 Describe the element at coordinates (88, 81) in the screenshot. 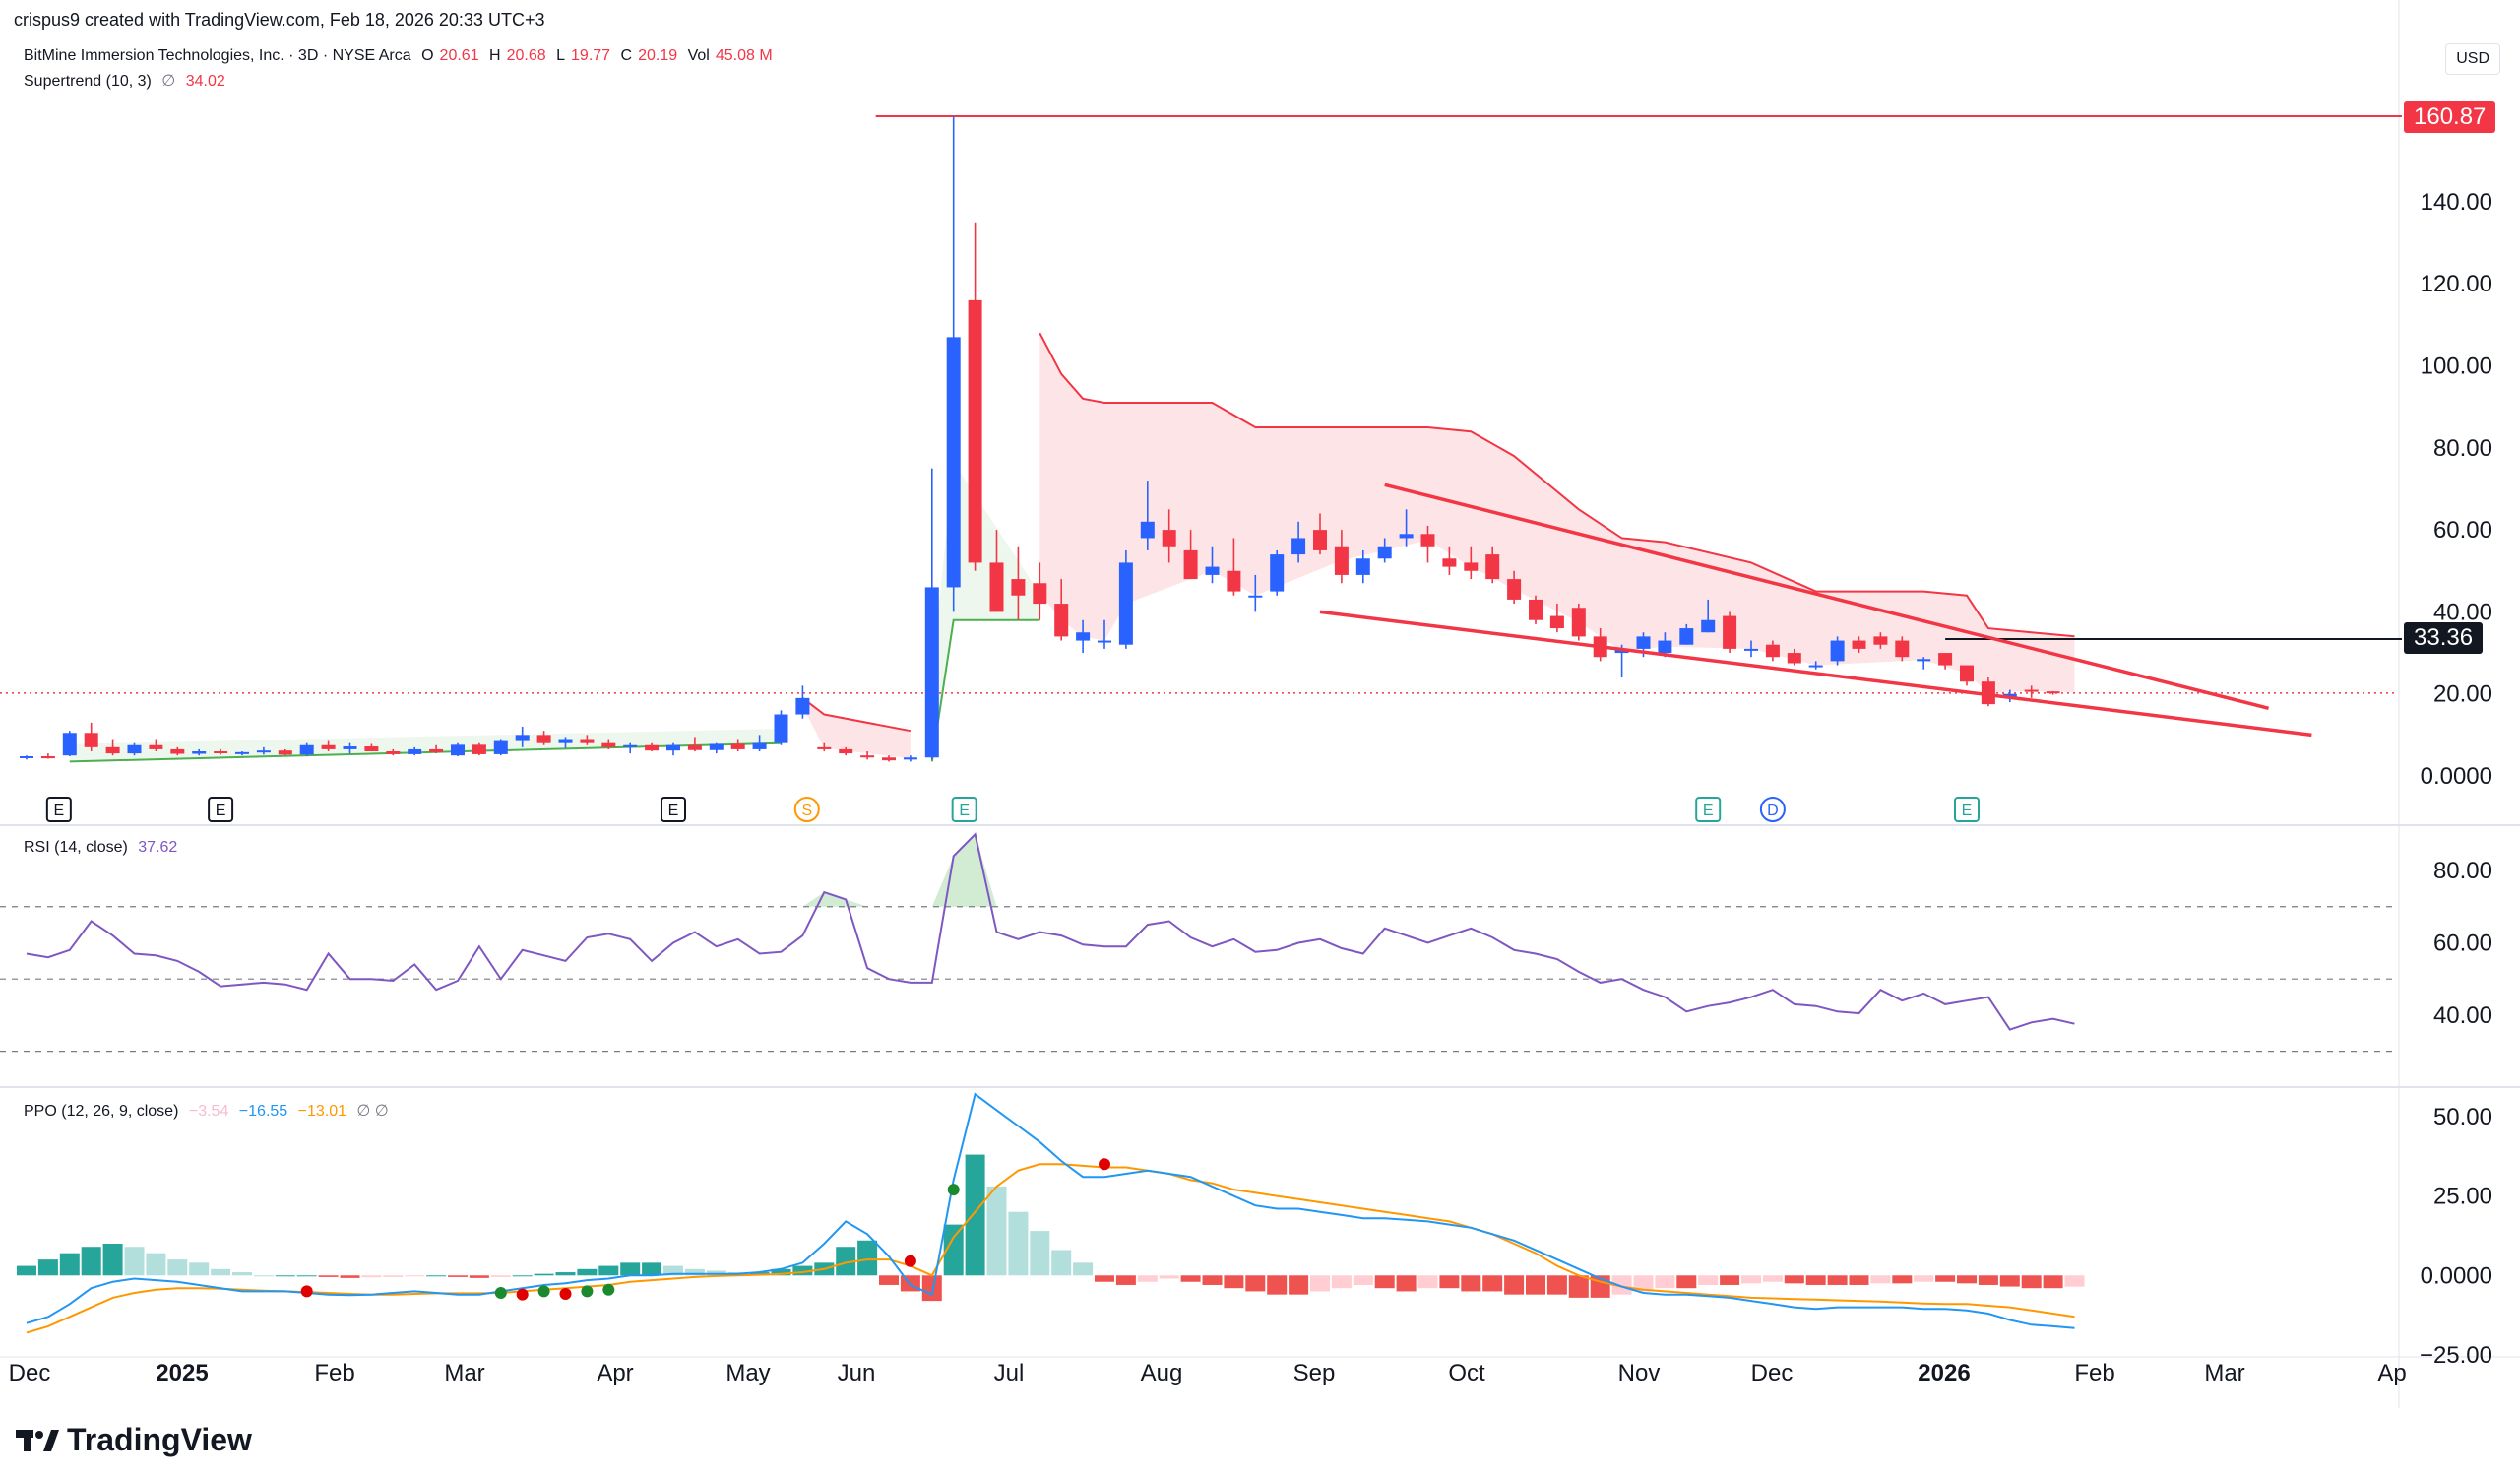

I see `supertrend-label: Supertrend (10, 3)` at that location.